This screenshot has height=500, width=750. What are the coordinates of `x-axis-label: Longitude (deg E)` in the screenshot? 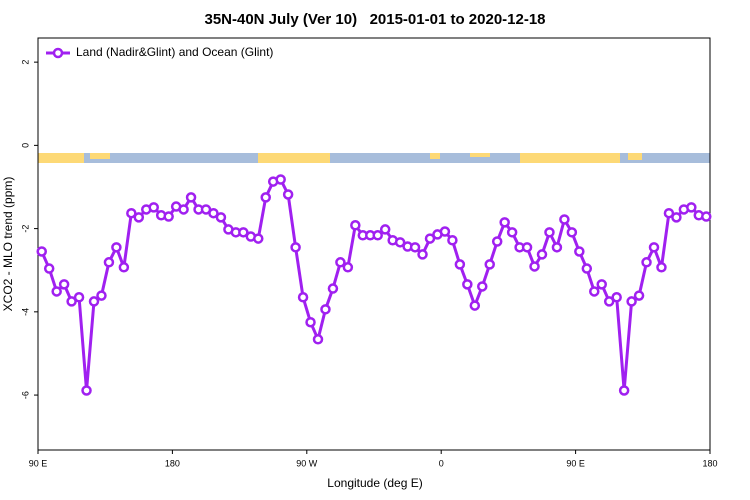 It's located at (374, 483).